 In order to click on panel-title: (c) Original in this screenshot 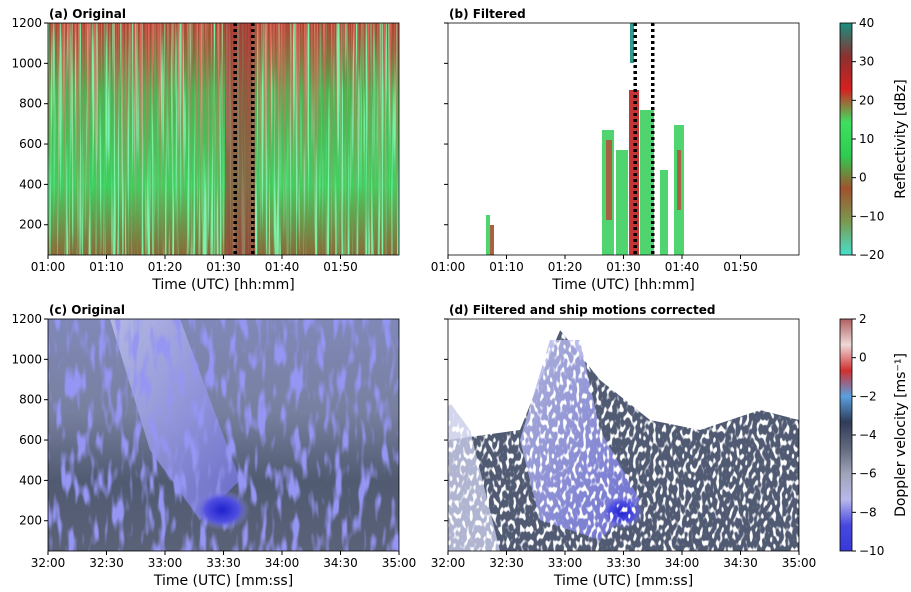, I will do `click(87, 310)`.